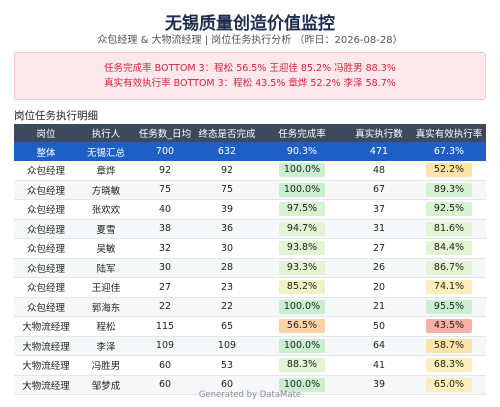 Image resolution: width=500 pixels, height=407 pixels. Describe the element at coordinates (302, 133) in the screenshot. I see `column-header: 任务完成率` at that location.